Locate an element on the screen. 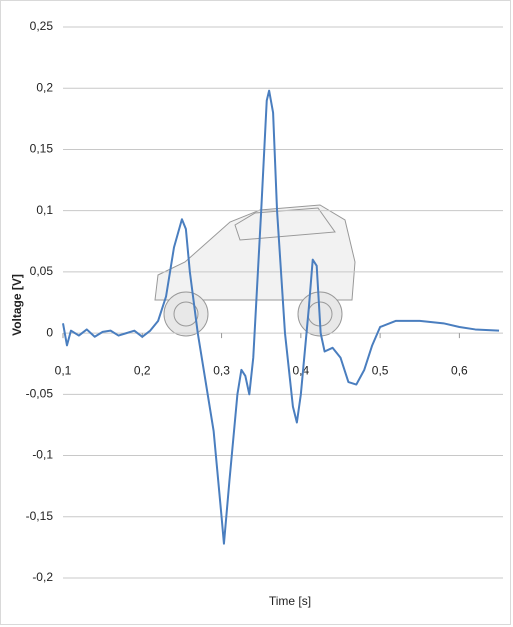 This screenshot has height=627, width=513. y-tick-label: 0,1 is located at coordinates (44, 210).